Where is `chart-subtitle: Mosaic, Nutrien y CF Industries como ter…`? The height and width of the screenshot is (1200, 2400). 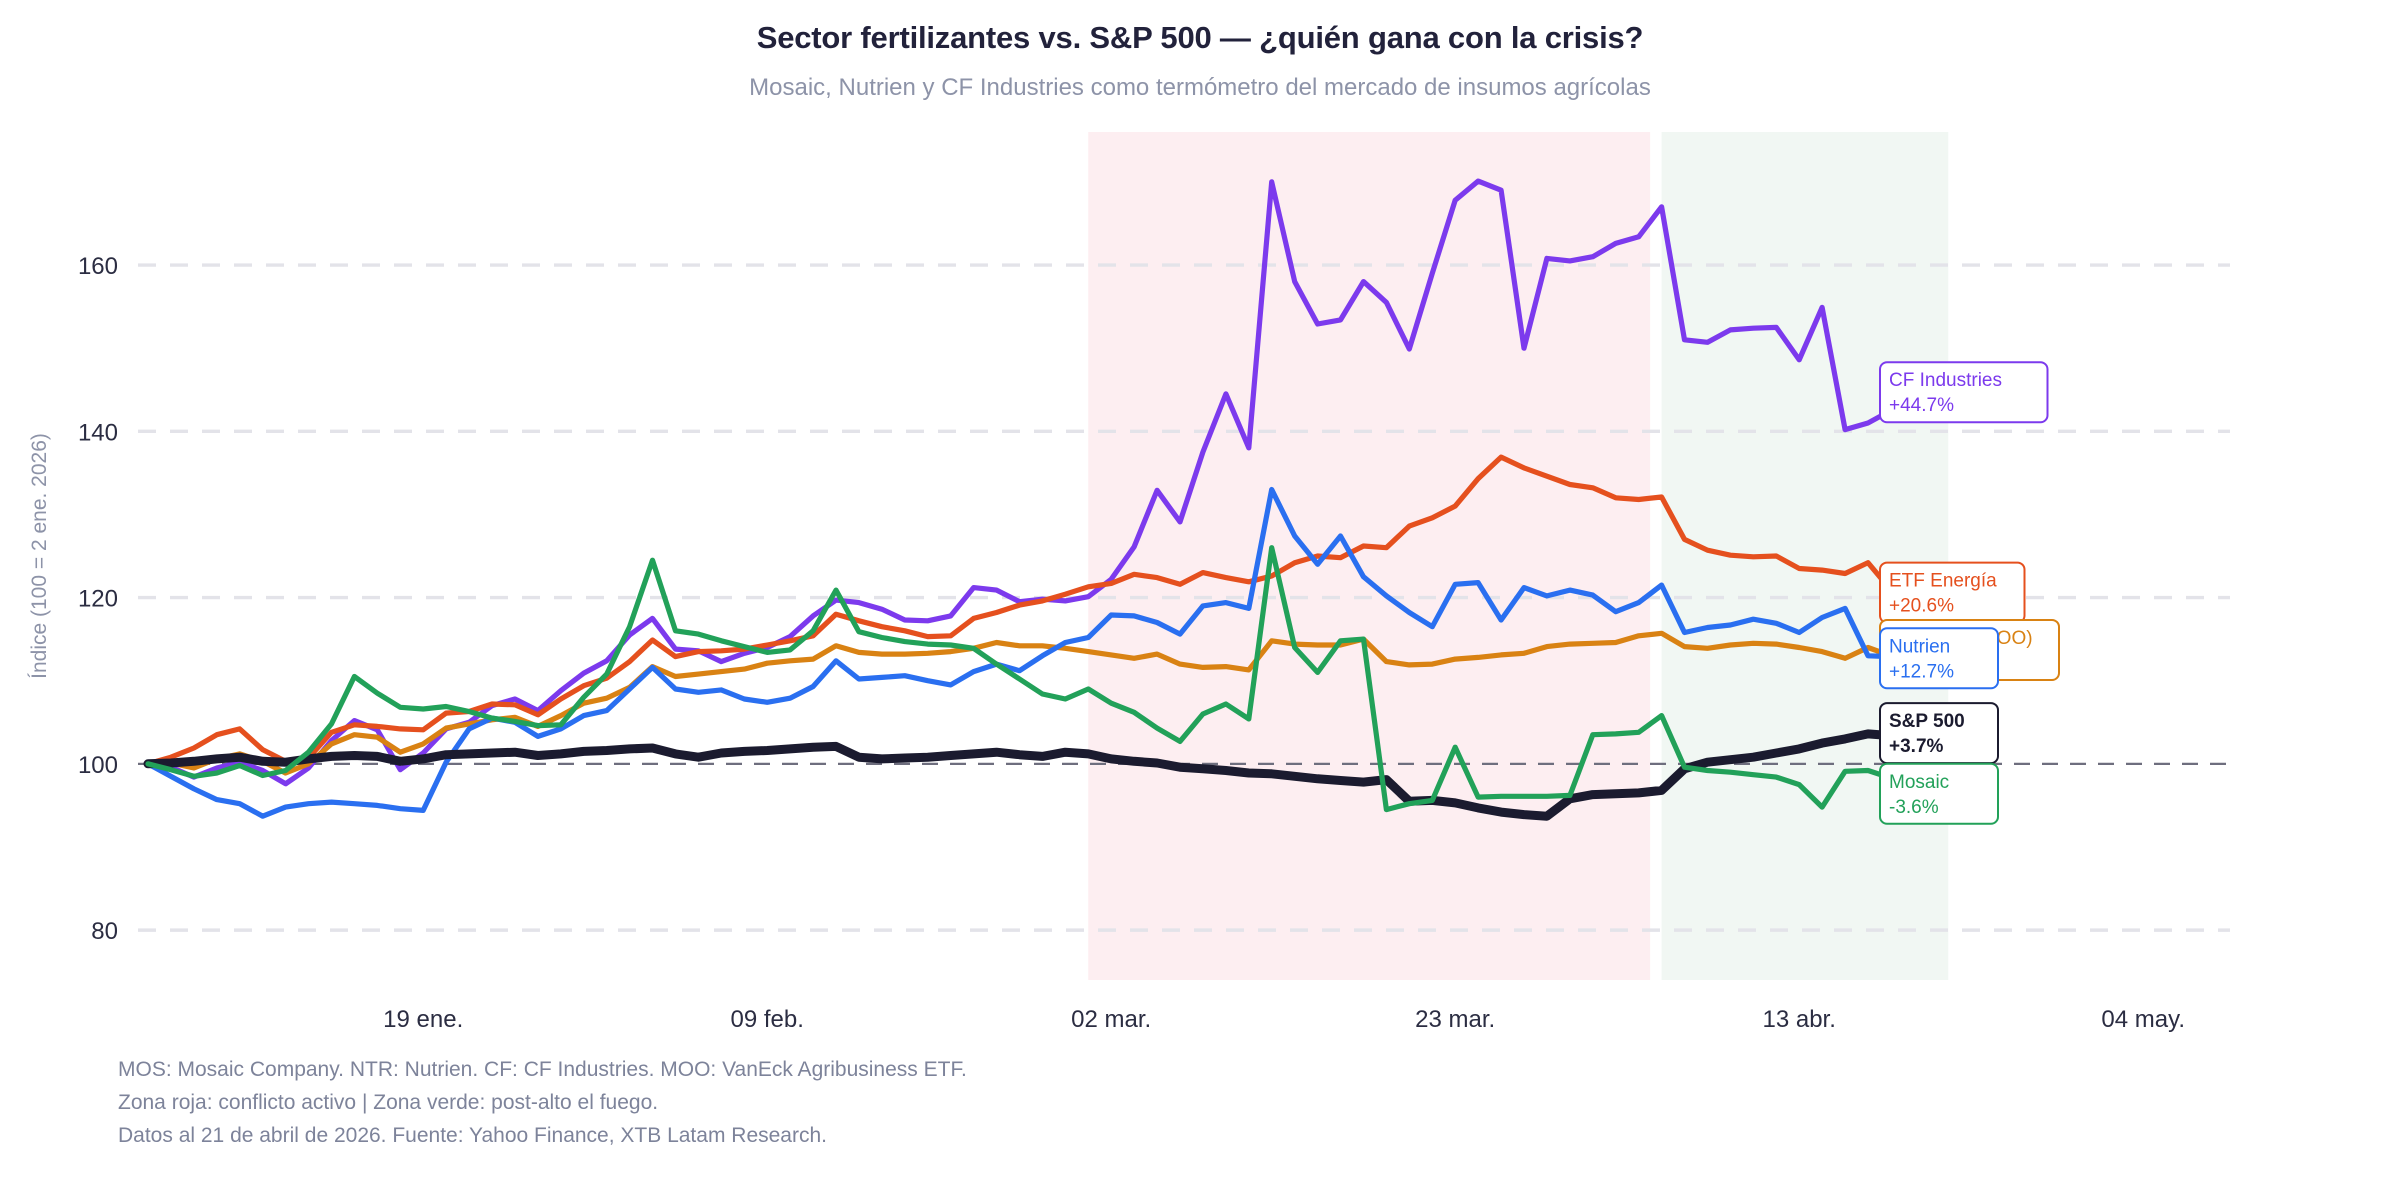 chart-subtitle: Mosaic, Nutrien y CF Industries como ter… is located at coordinates (1200, 87).